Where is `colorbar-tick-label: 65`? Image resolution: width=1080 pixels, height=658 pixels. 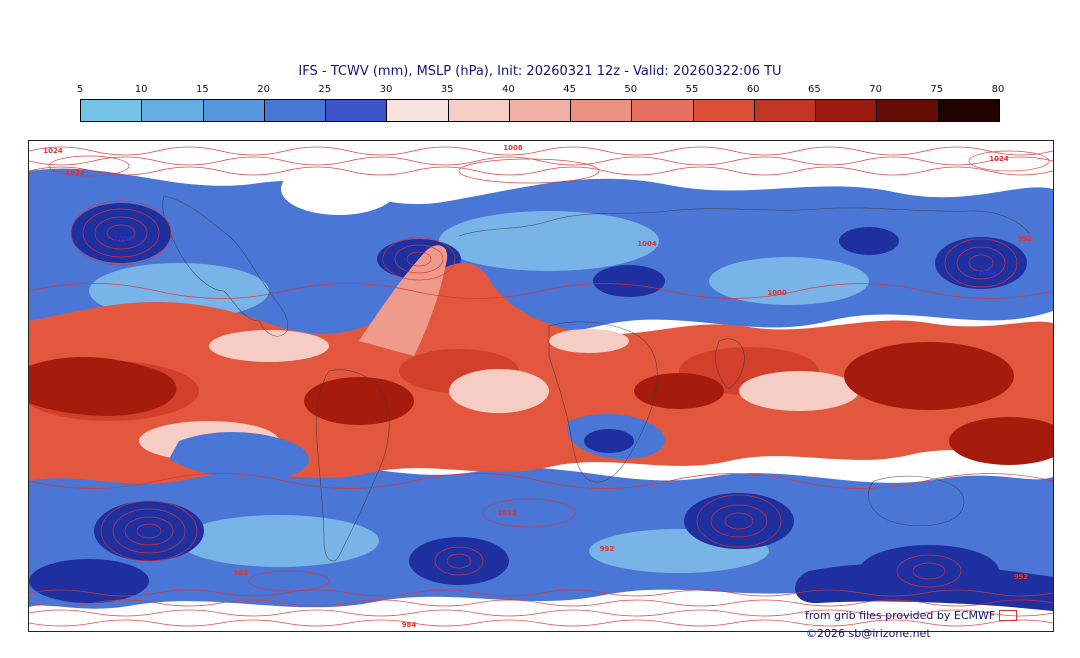 colorbar-tick-label: 65 is located at coordinates (814, 89).